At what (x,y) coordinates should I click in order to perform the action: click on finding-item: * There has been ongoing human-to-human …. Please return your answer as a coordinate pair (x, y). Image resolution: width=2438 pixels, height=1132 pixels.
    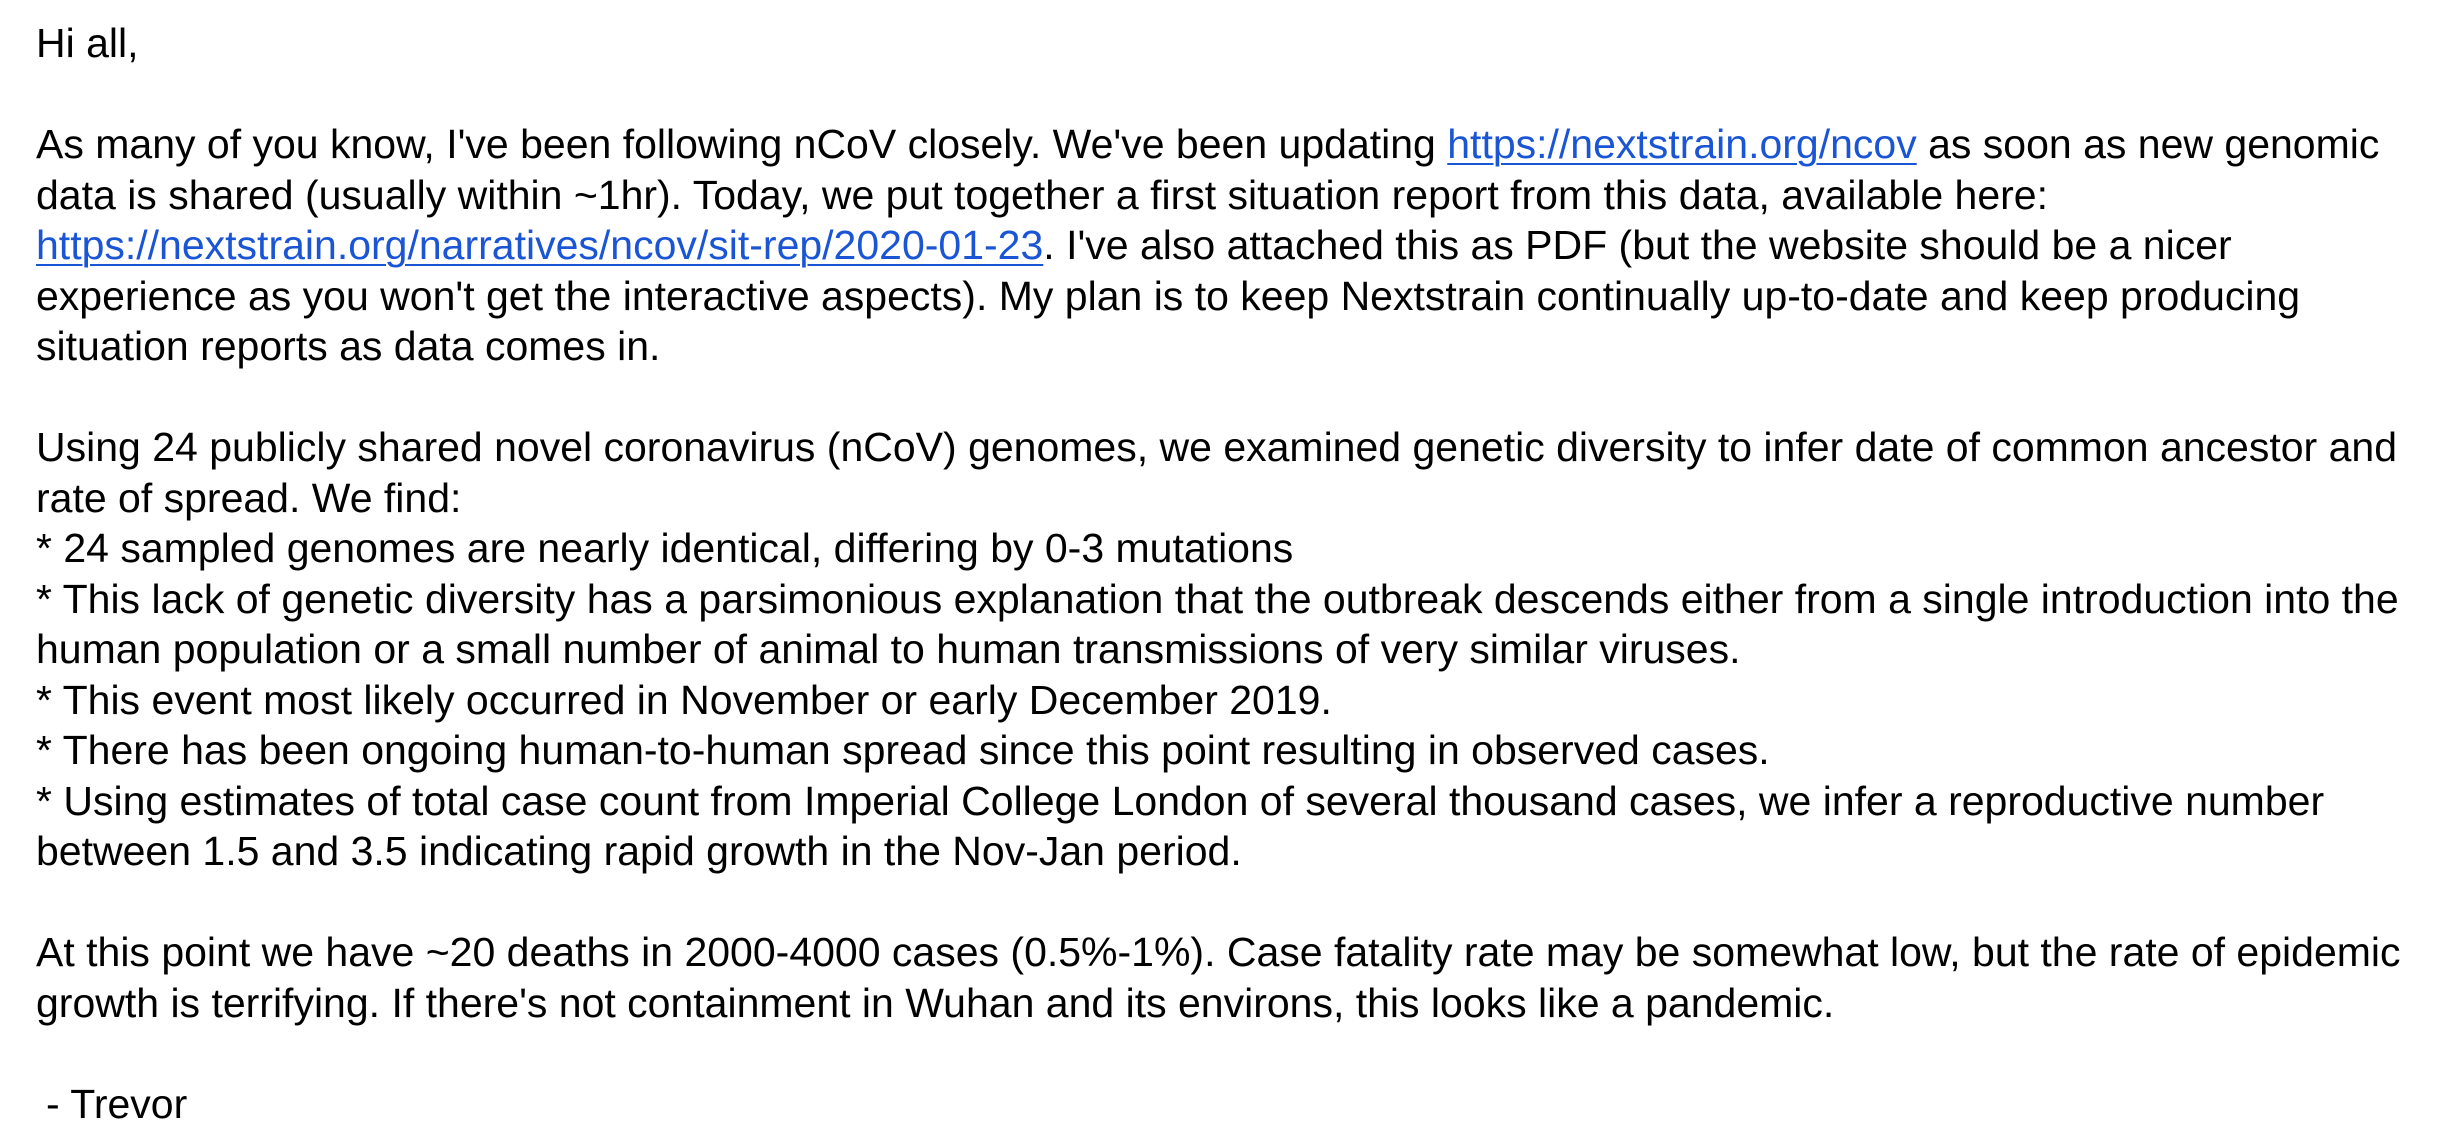
    Looking at the image, I should click on (903, 750).